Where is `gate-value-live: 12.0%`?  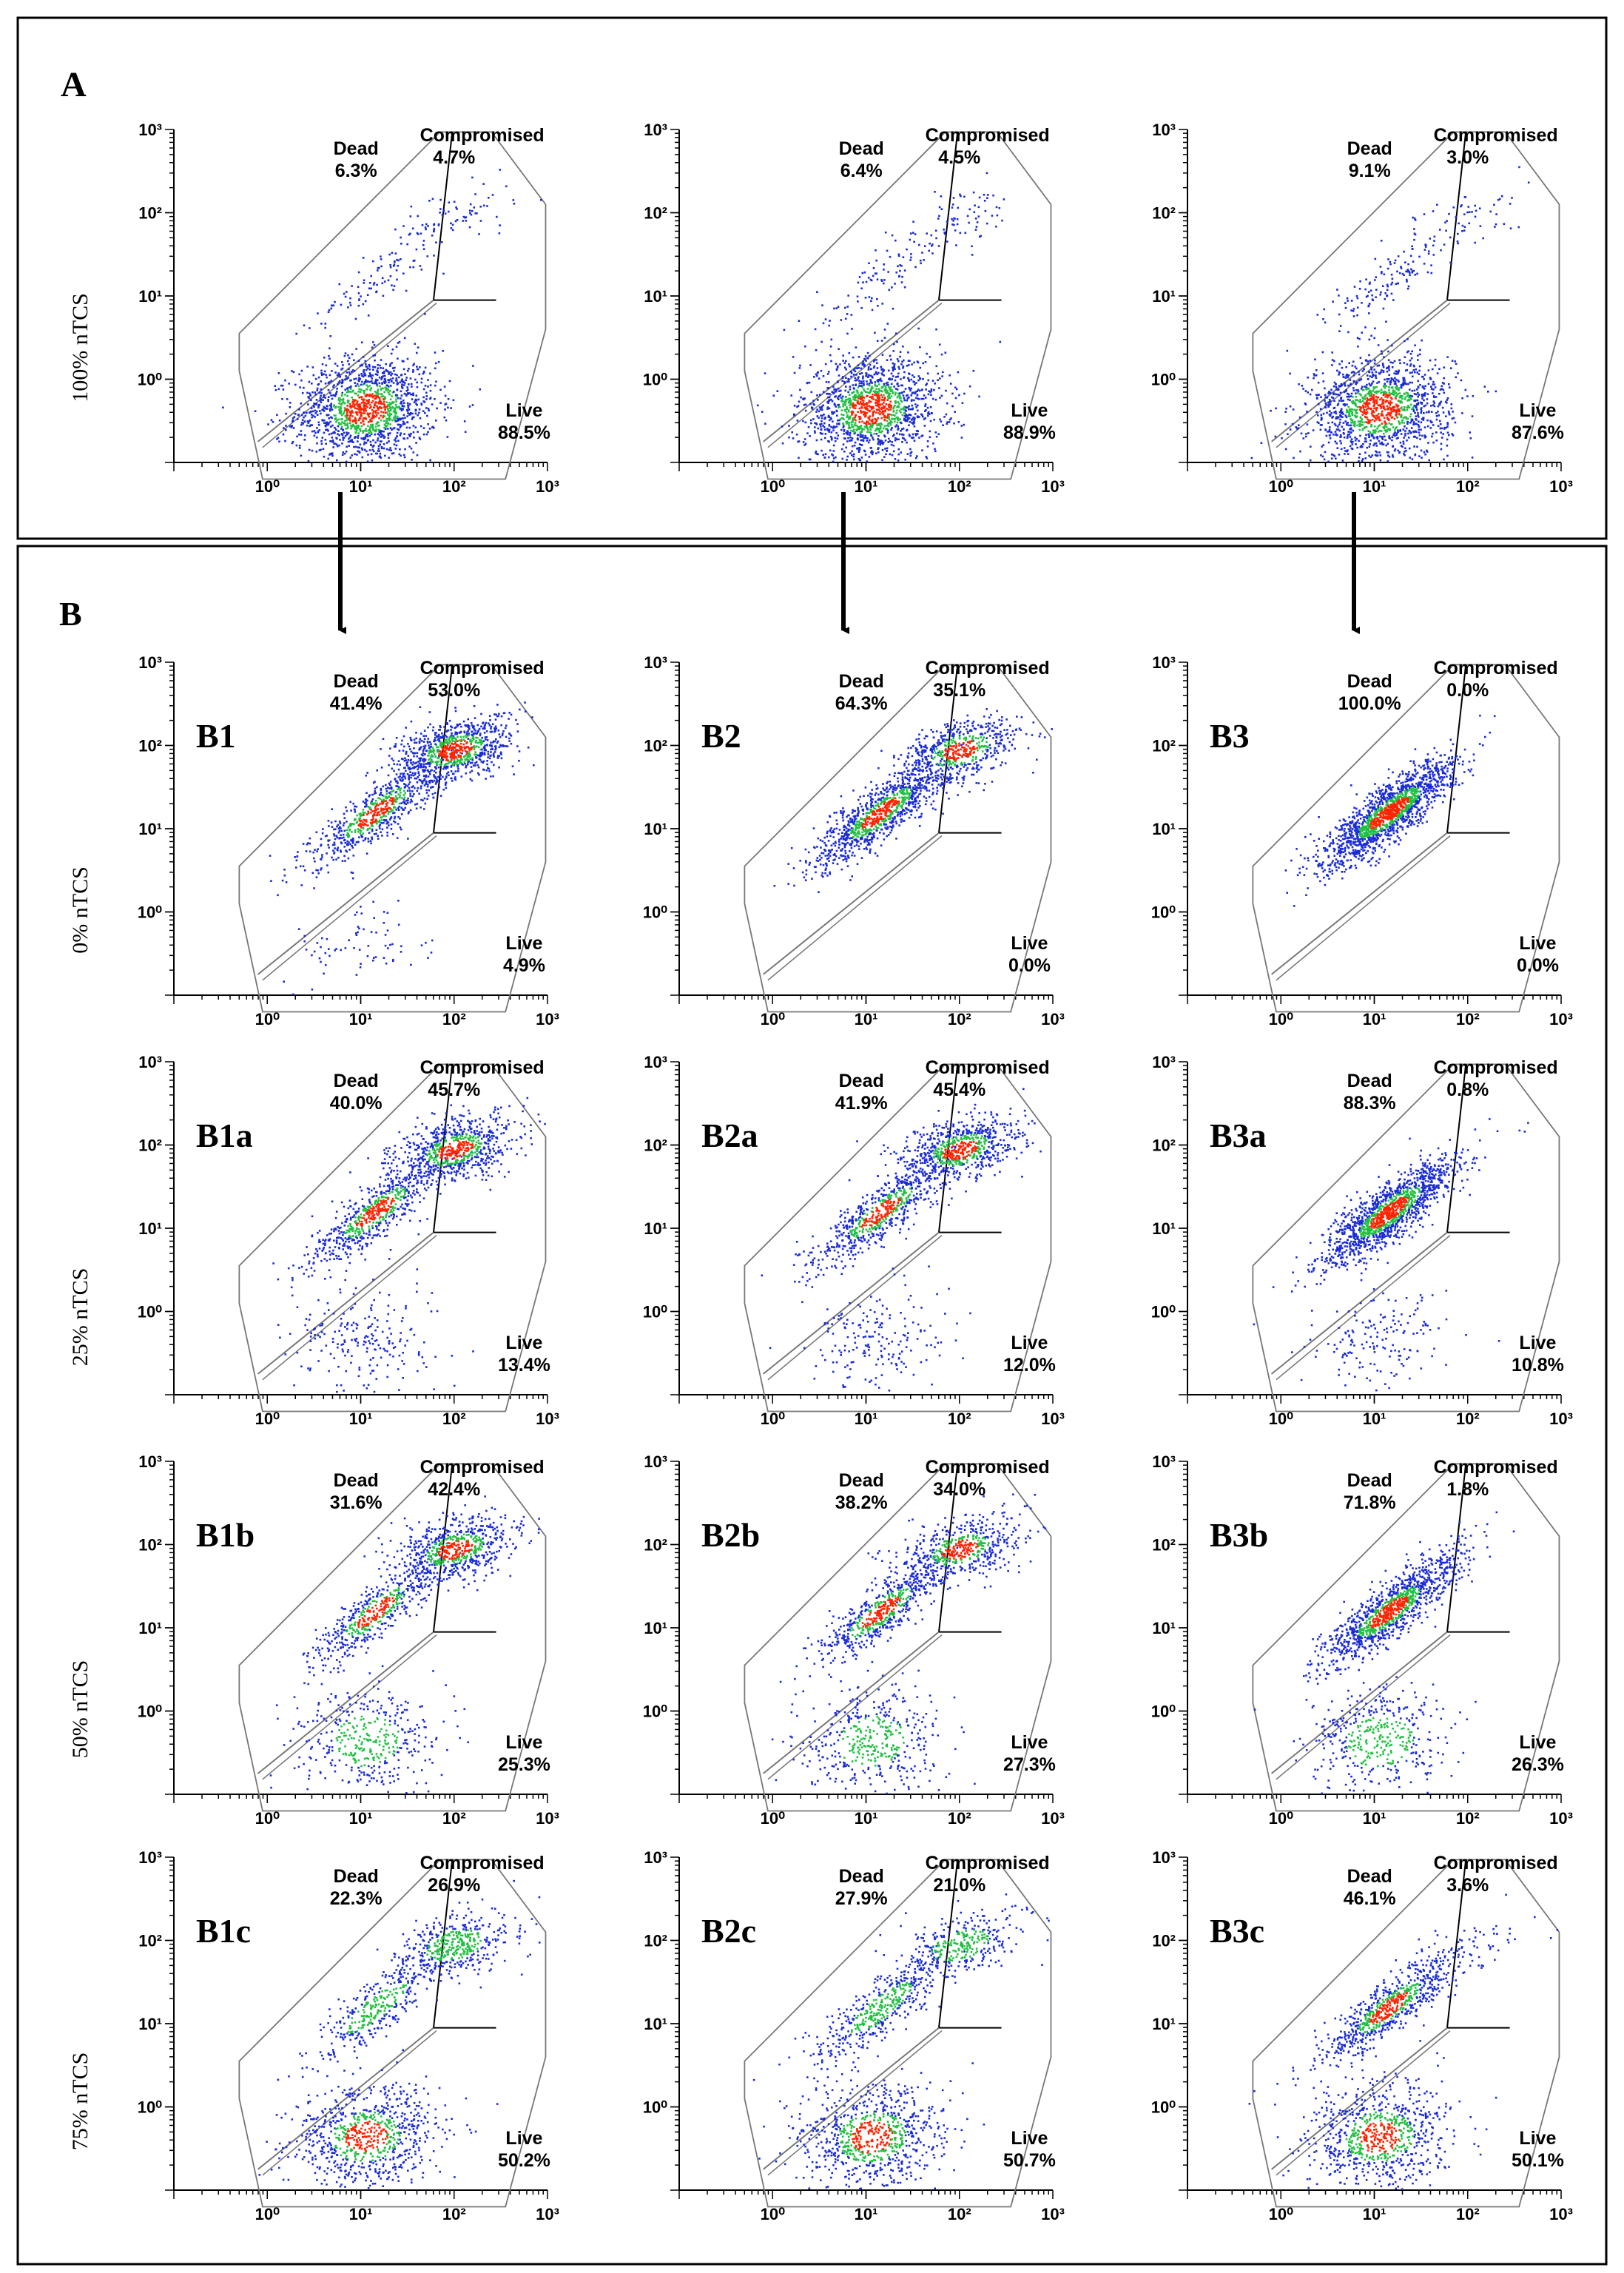
gate-value-live: 12.0% is located at coordinates (1029, 1365).